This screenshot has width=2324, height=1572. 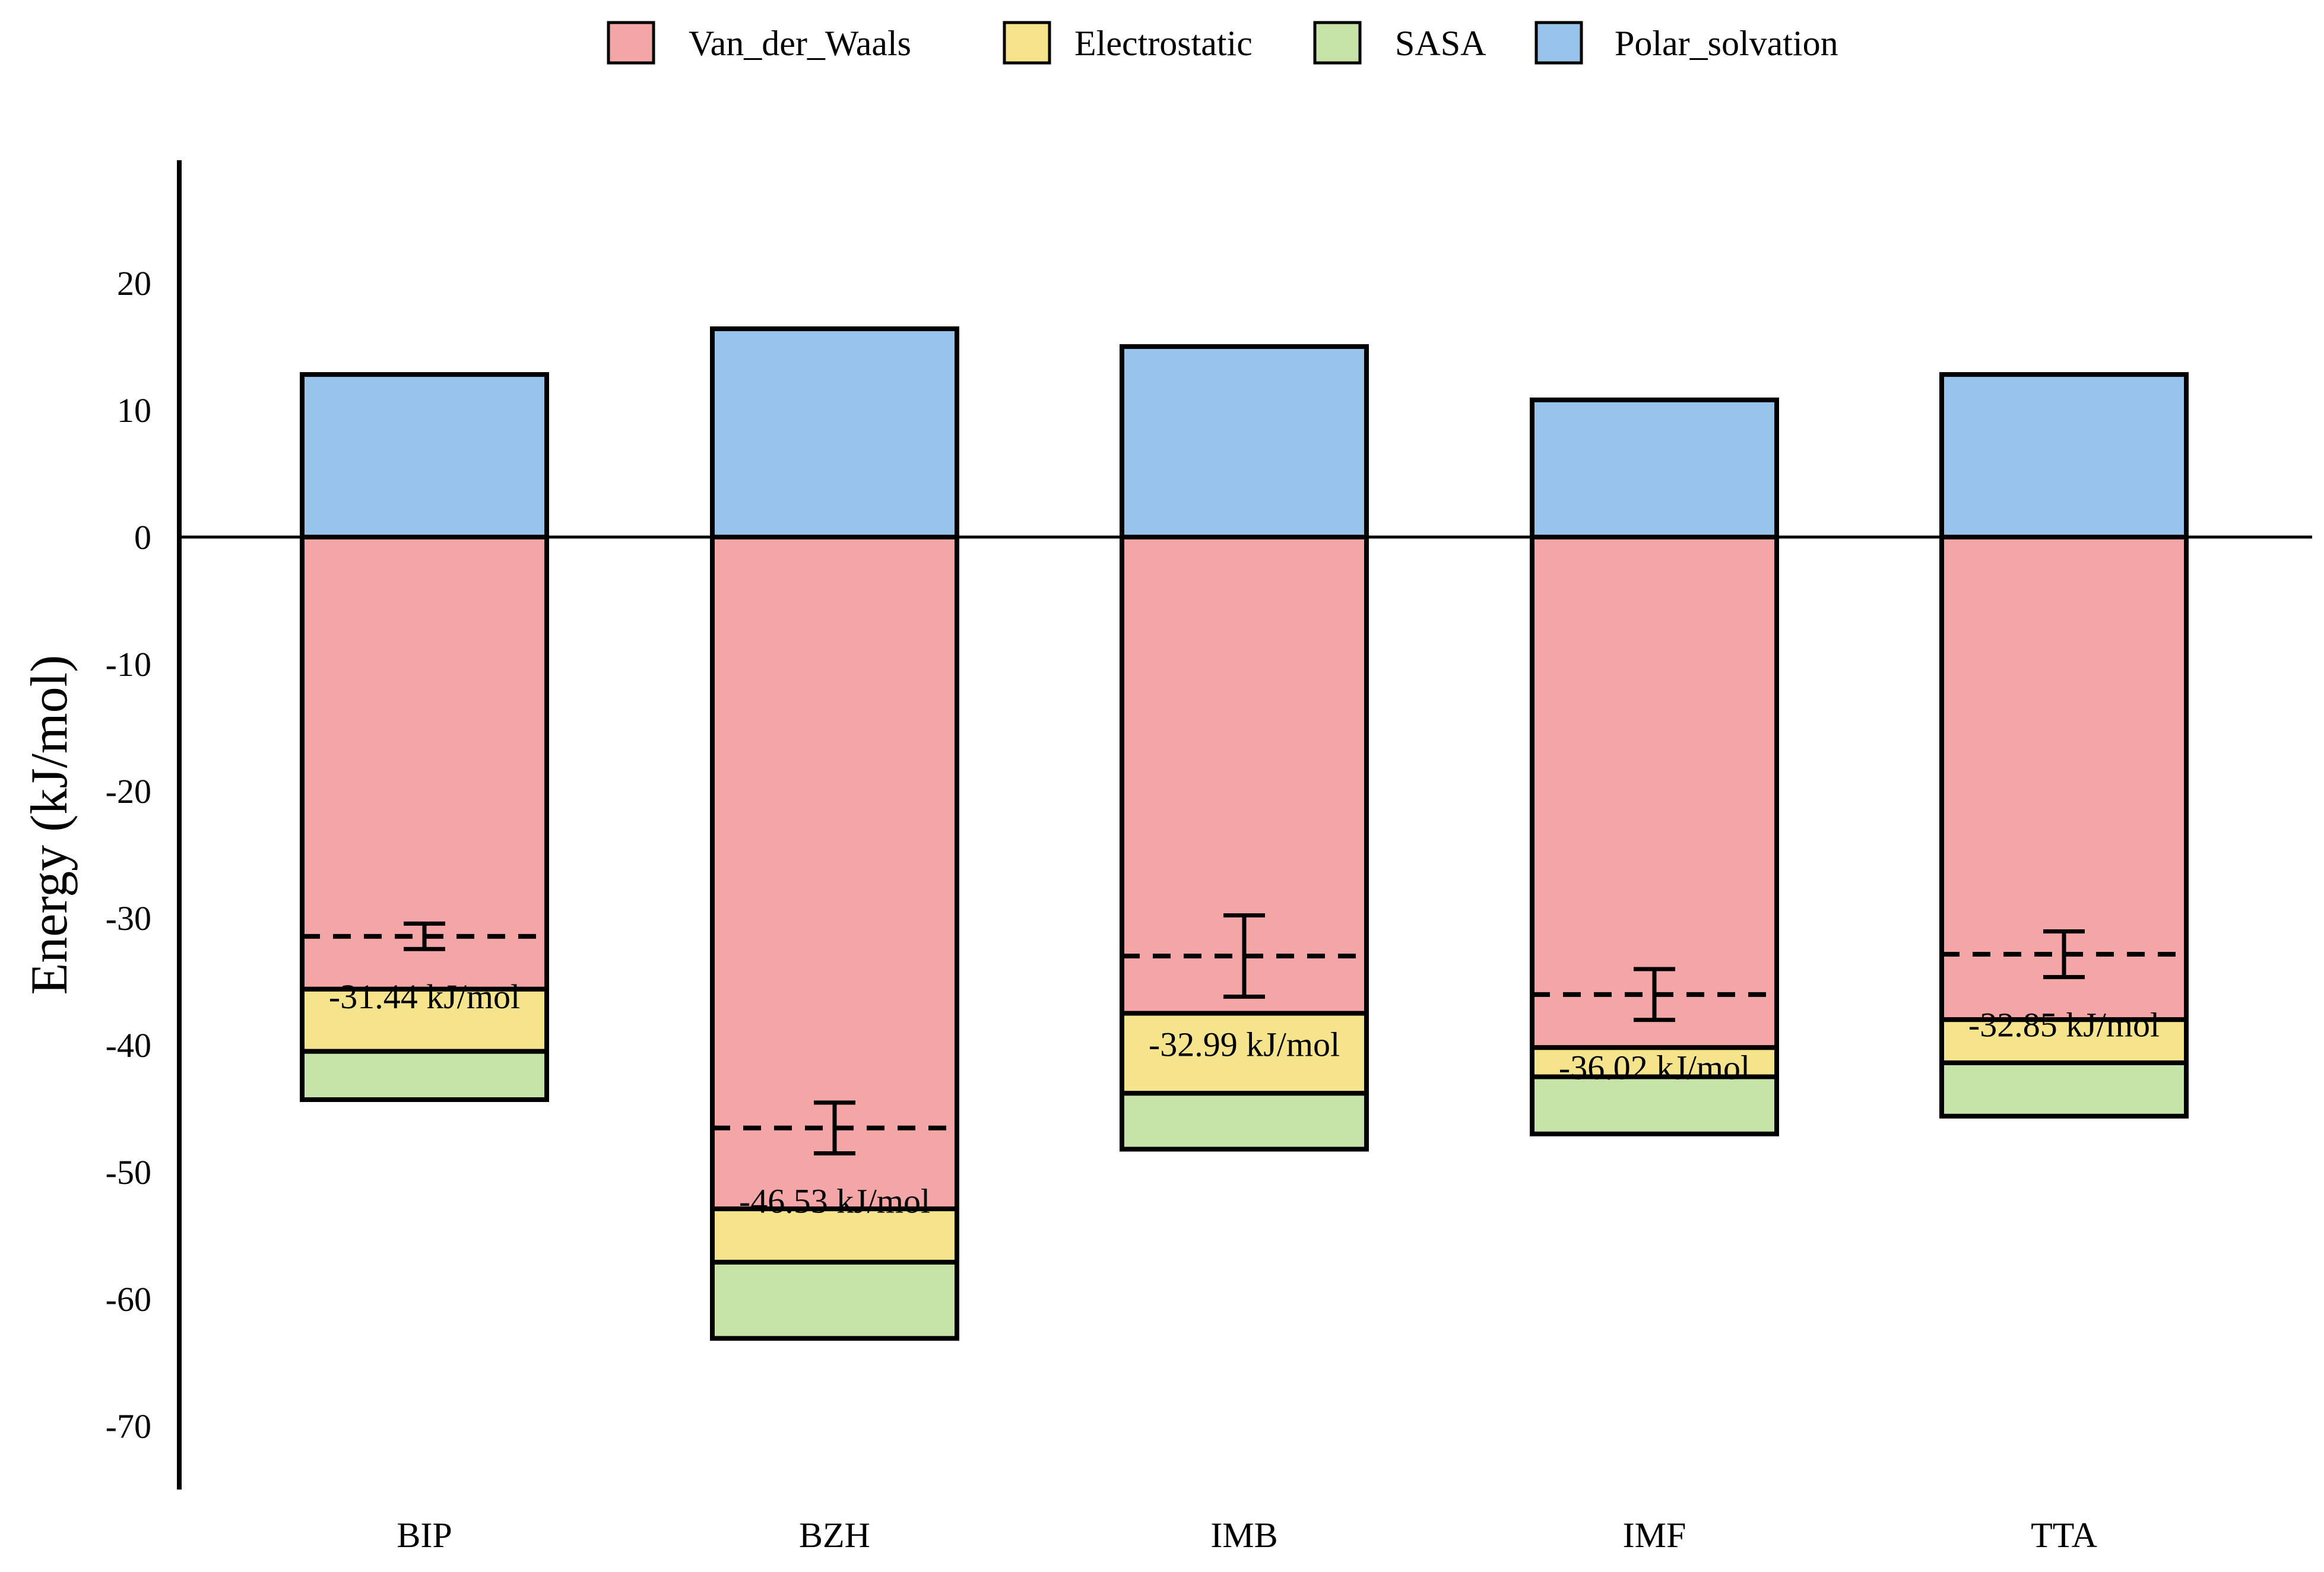 What do you see at coordinates (1027, 43) in the screenshot?
I see `legend-swatch-electrostatic` at bounding box center [1027, 43].